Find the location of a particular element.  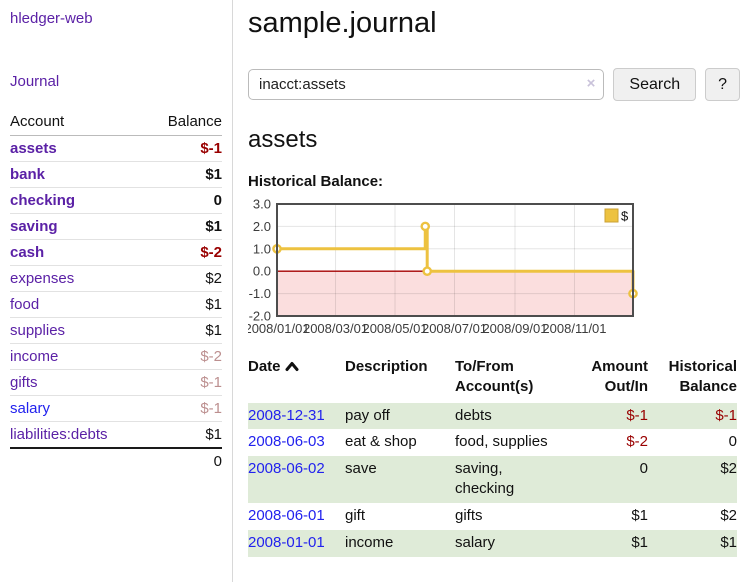

svg-text: 2.0 is located at coordinates (262, 226).